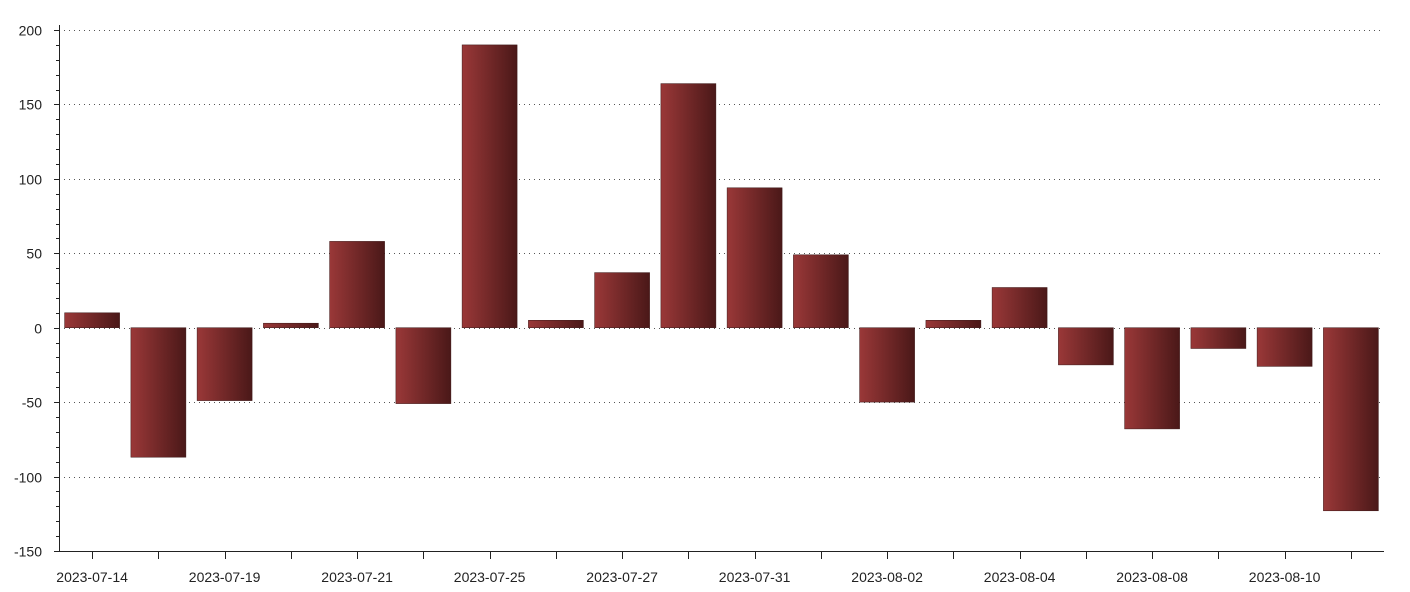  Describe the element at coordinates (28, 478) in the screenshot. I see `y-tick-label: -100` at that location.